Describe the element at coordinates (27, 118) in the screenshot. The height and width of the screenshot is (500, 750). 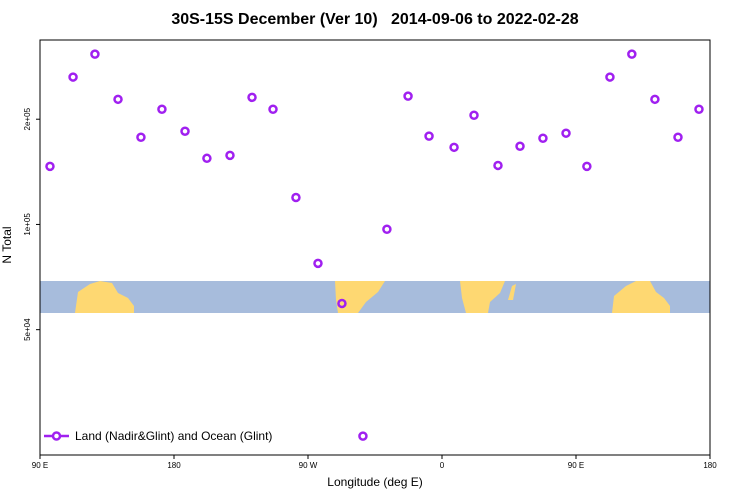
I see `y-tick-label: 2e+05` at that location.